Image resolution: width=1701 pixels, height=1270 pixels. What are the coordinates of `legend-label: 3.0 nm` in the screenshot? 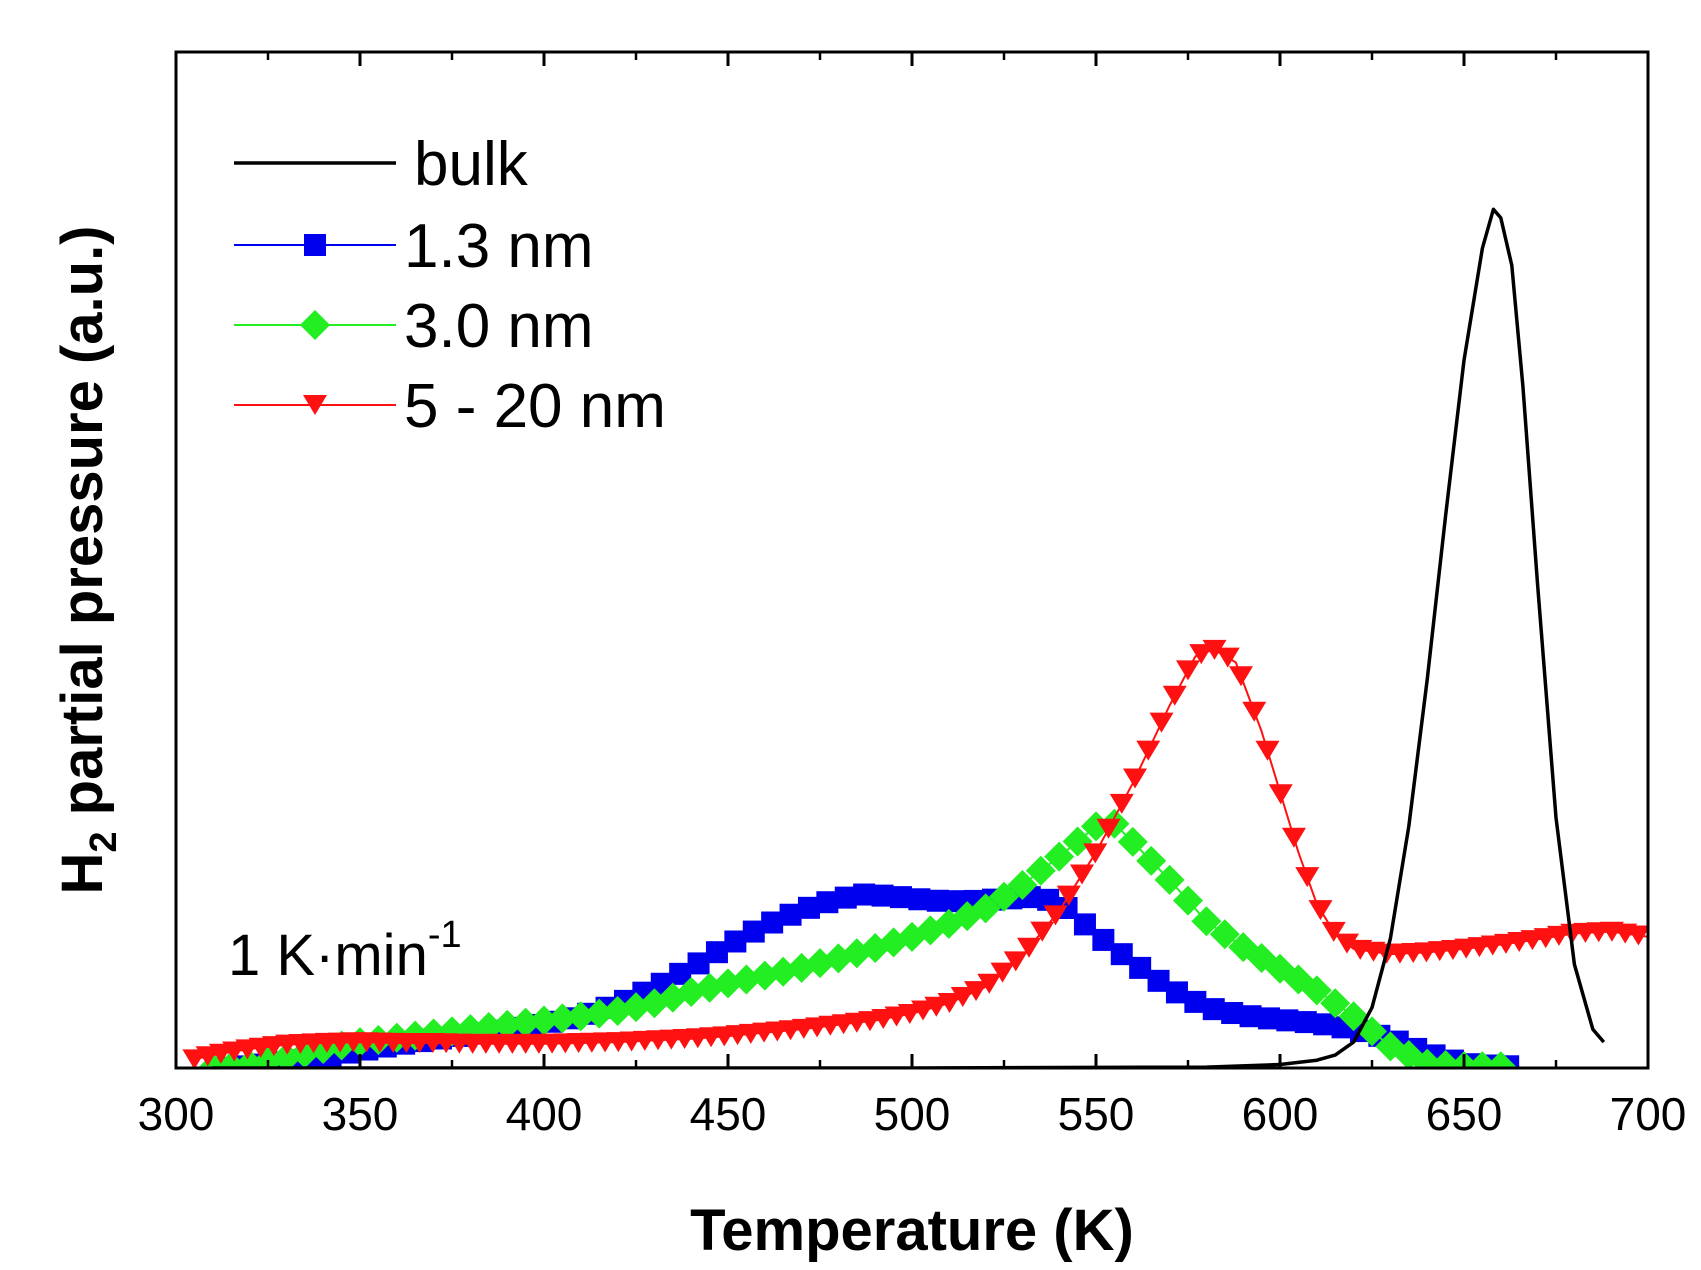 It's located at (499, 326).